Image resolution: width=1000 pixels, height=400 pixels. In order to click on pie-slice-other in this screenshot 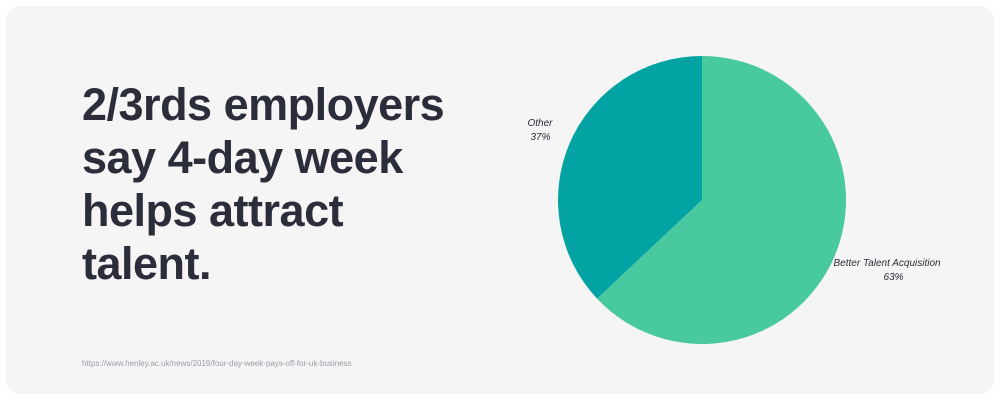, I will do `click(630, 177)`.